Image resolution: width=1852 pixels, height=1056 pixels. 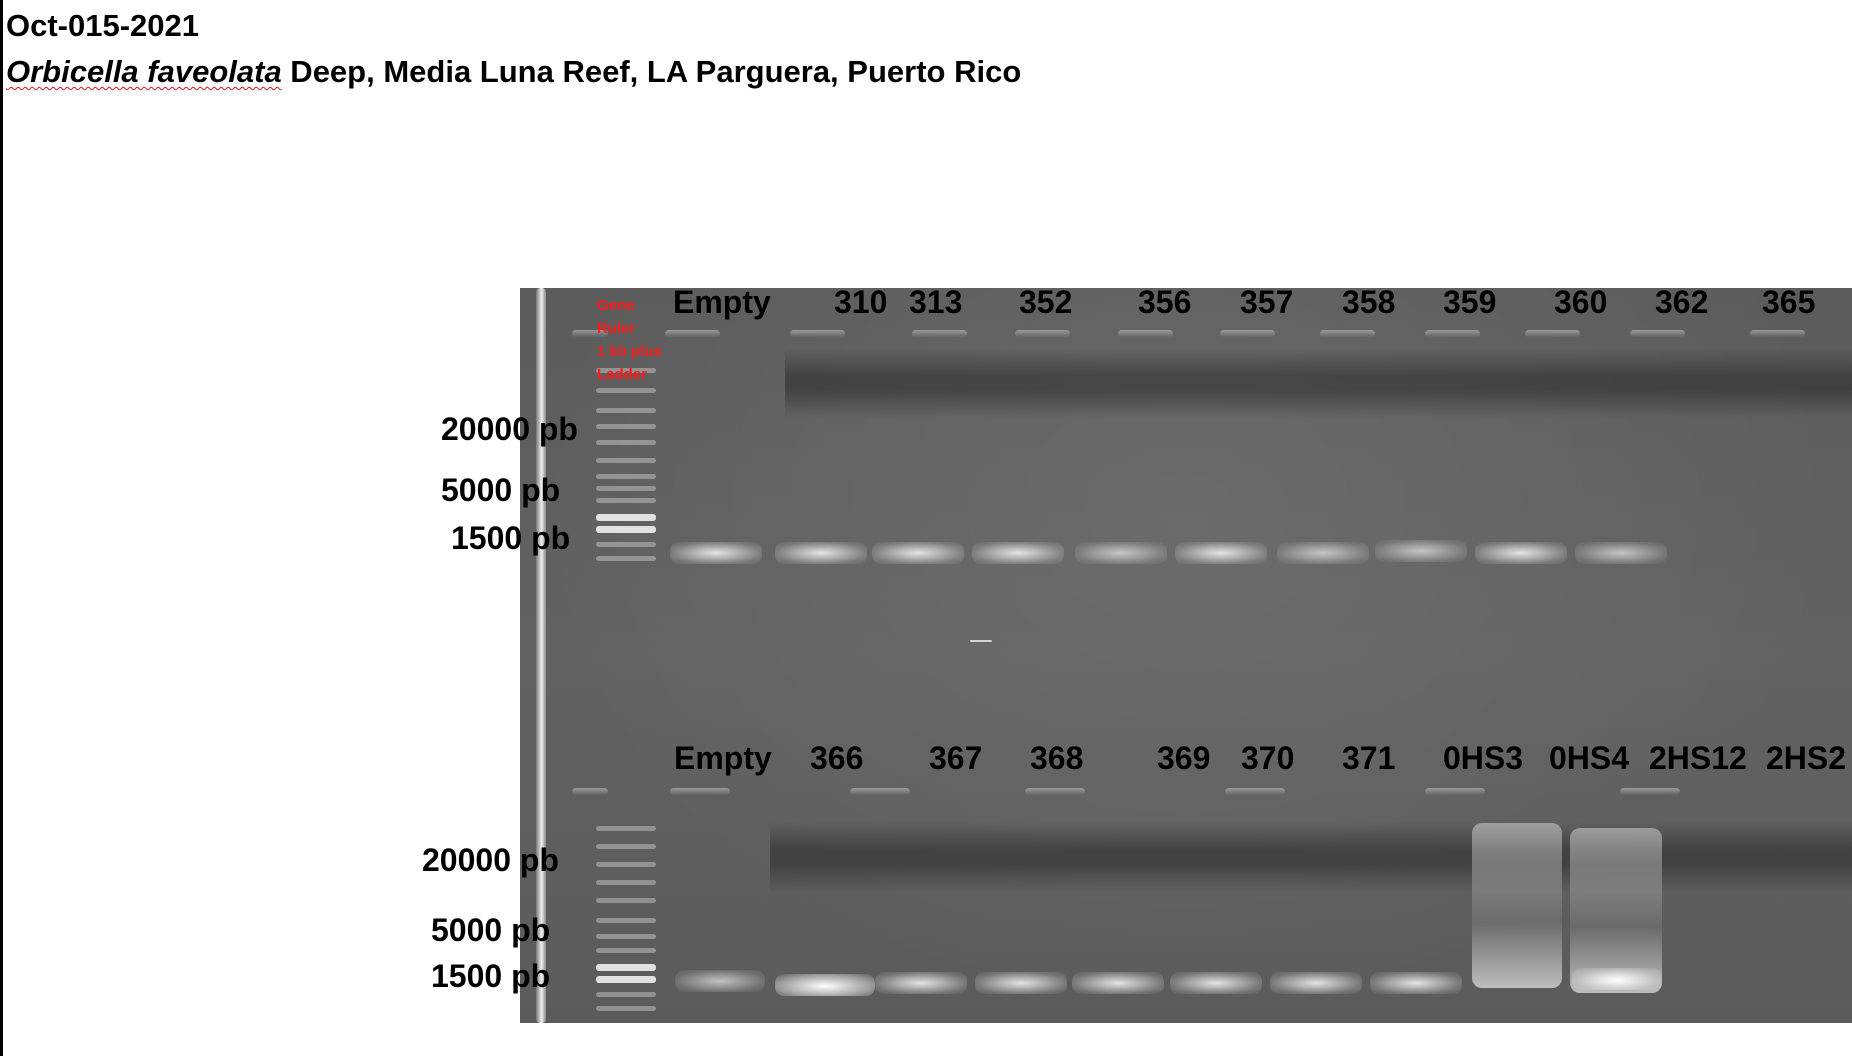 I want to click on lane-label: 2HS12, so click(x=1698, y=758).